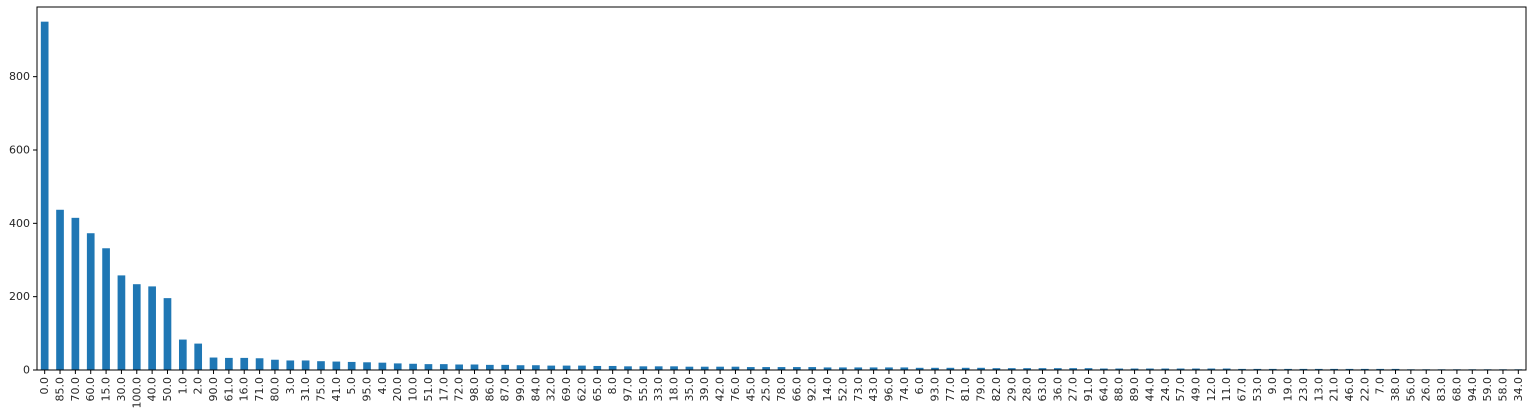  What do you see at coordinates (336, 389) in the screenshot?
I see `x-tick-label: 41.0` at bounding box center [336, 389].